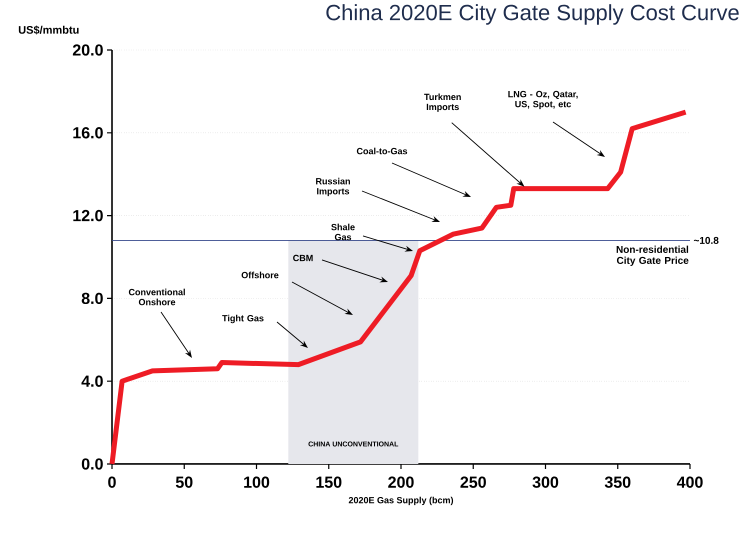 The width and height of the screenshot is (747, 534). What do you see at coordinates (617, 482) in the screenshot?
I see `x-tick-label: 350` at bounding box center [617, 482].